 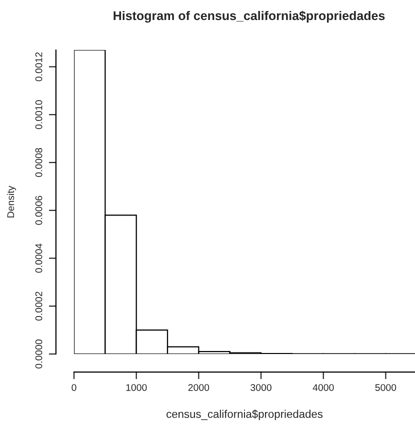 I want to click on y-tick-label: 0.0008, so click(x=38, y=162).